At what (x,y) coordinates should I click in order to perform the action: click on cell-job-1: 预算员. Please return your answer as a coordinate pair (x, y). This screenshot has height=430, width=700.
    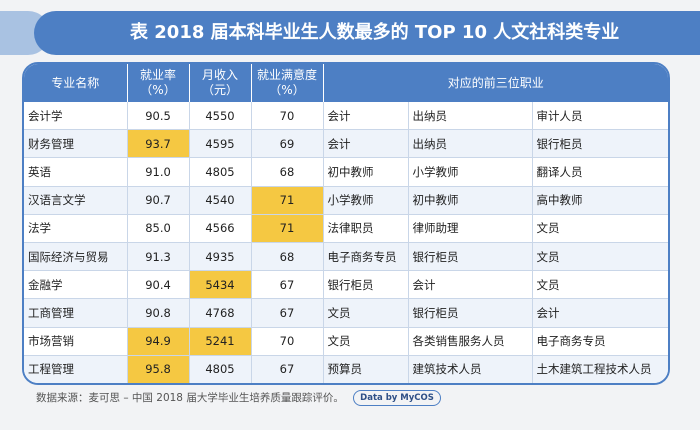
    Looking at the image, I should click on (366, 369).